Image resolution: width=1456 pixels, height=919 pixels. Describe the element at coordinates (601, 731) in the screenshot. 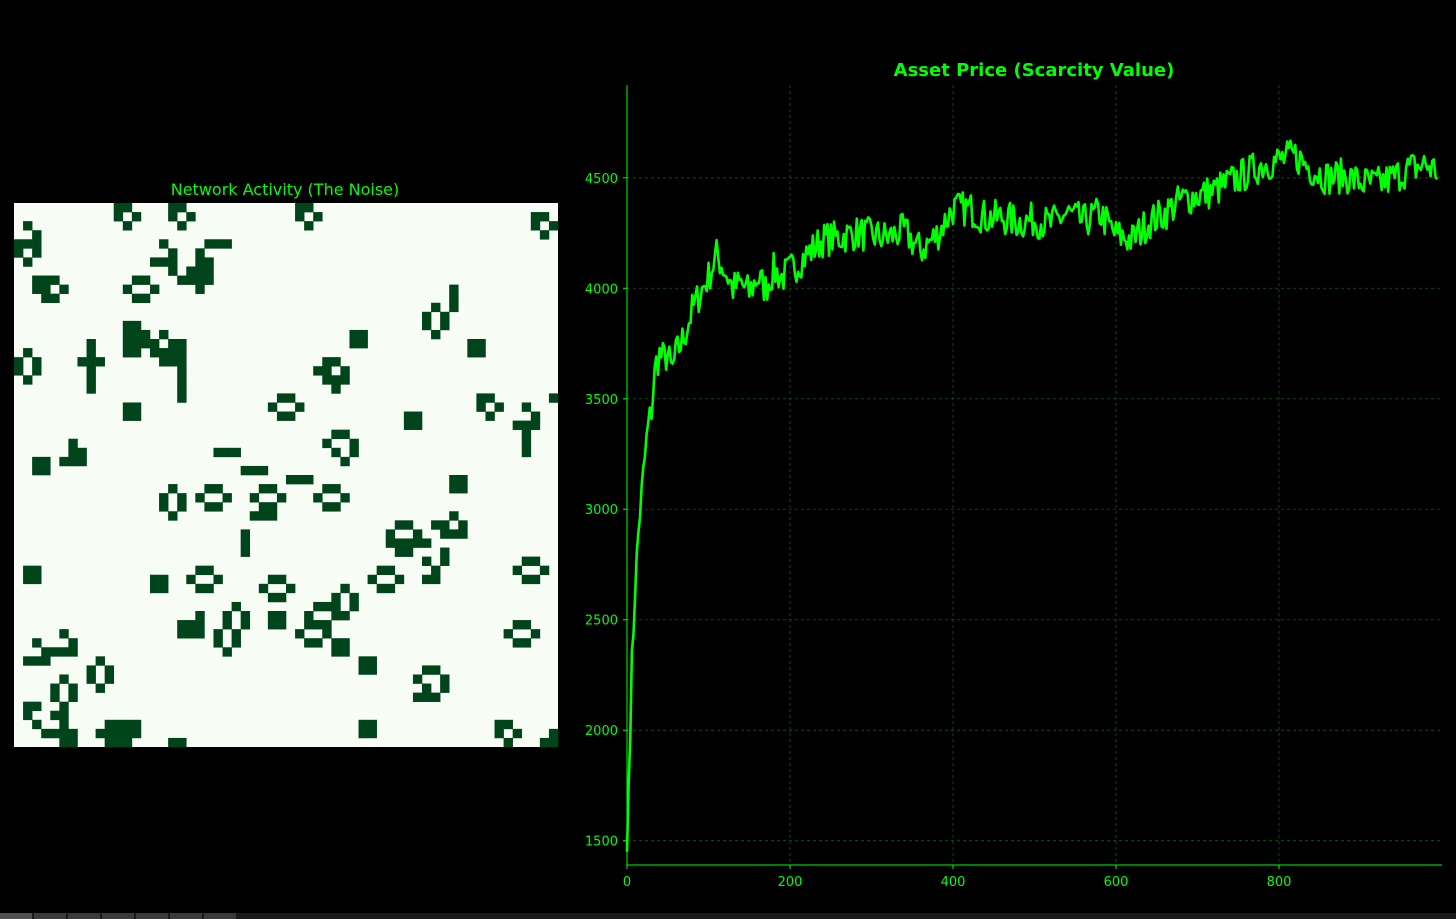

I see `y-tick-label: 2000` at that location.